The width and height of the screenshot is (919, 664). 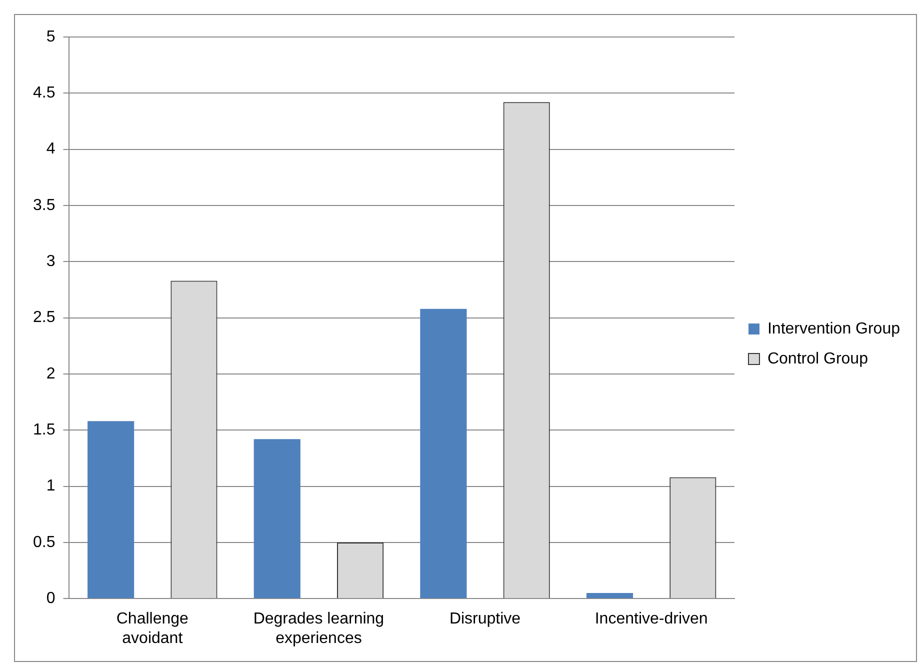 I want to click on x-tick-label: Challenge avoidant, so click(x=152, y=628).